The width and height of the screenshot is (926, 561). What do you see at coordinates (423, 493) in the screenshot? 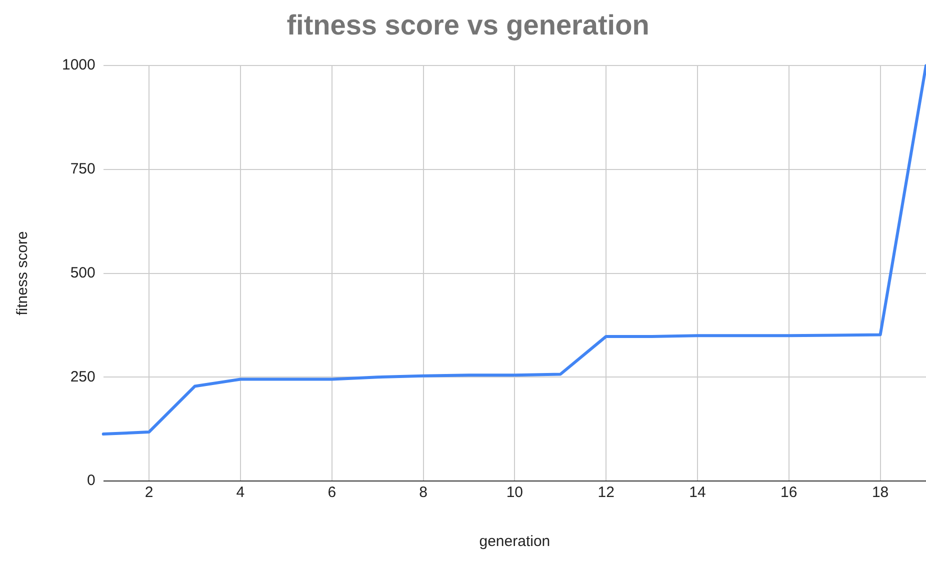
I see `x-tick-label: 8` at bounding box center [423, 493].